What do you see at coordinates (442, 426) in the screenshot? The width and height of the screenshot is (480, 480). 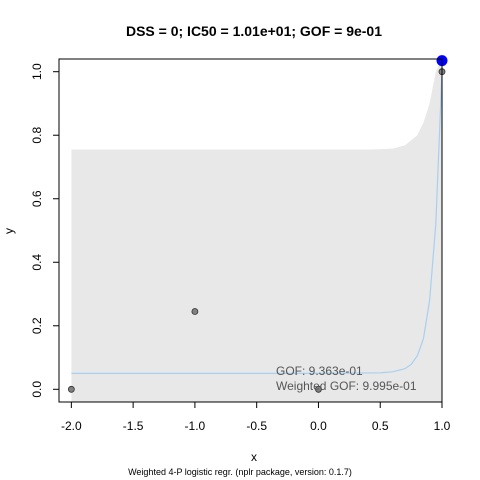 I see `x-tick-label: 1.0` at bounding box center [442, 426].